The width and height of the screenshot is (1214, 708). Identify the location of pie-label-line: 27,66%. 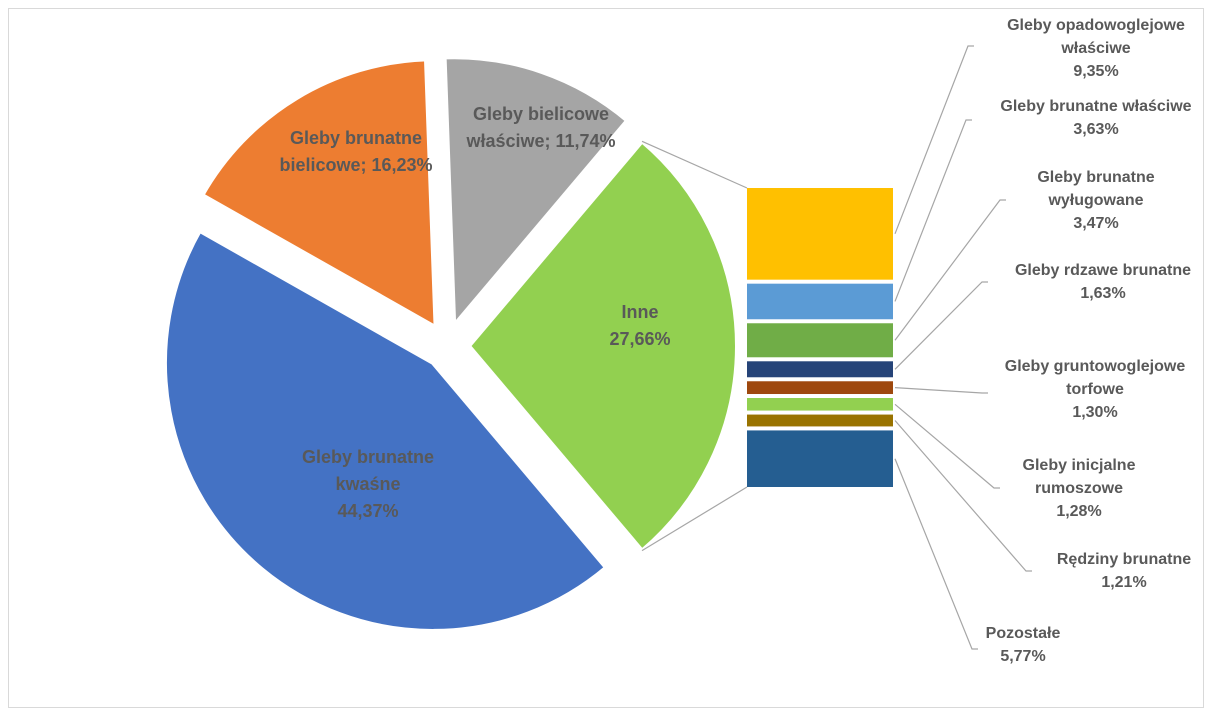
(639, 339).